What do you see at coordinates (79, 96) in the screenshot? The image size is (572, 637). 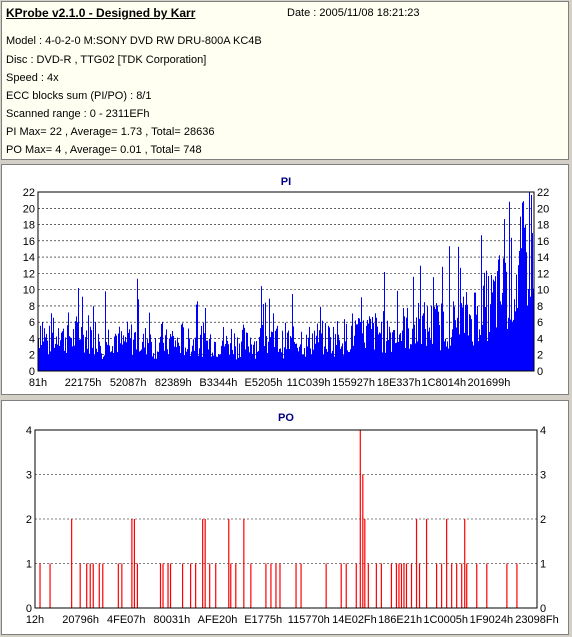 I see `ecc-line: ECC blocks sum (PI/PO) : 8/1` at bounding box center [79, 96].